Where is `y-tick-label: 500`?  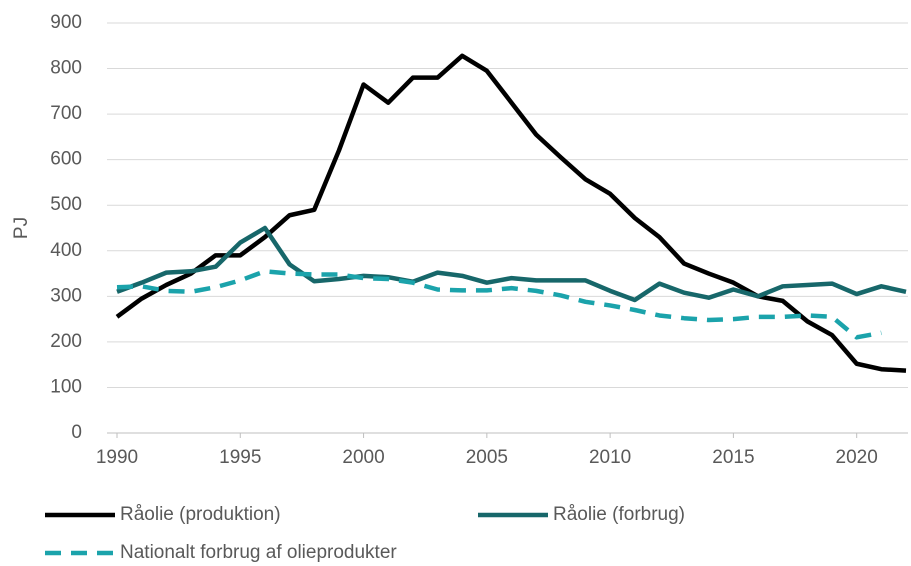
y-tick-label: 500 is located at coordinates (66, 204).